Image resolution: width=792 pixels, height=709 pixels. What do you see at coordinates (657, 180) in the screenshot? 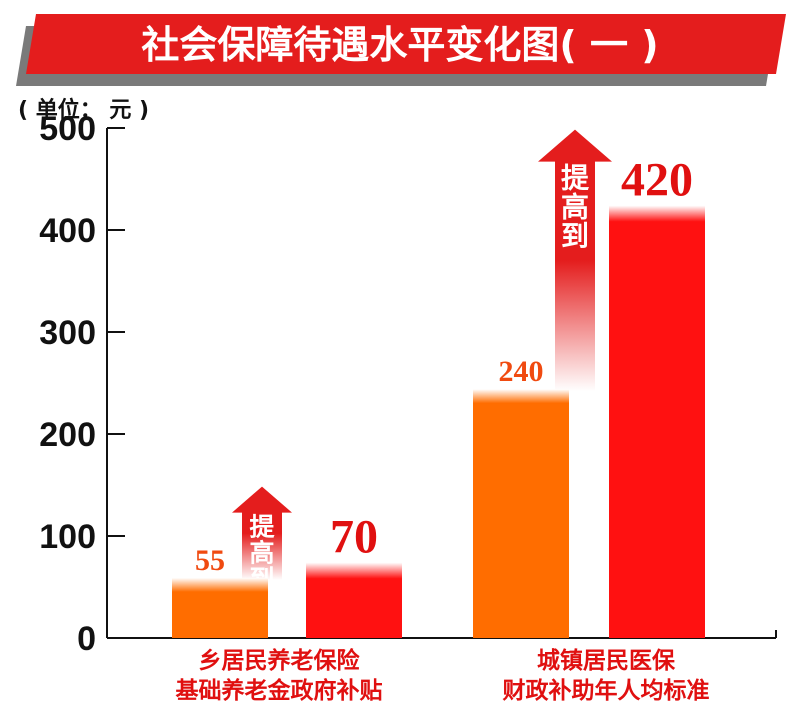
I see `value-label-new: 420` at bounding box center [657, 180].